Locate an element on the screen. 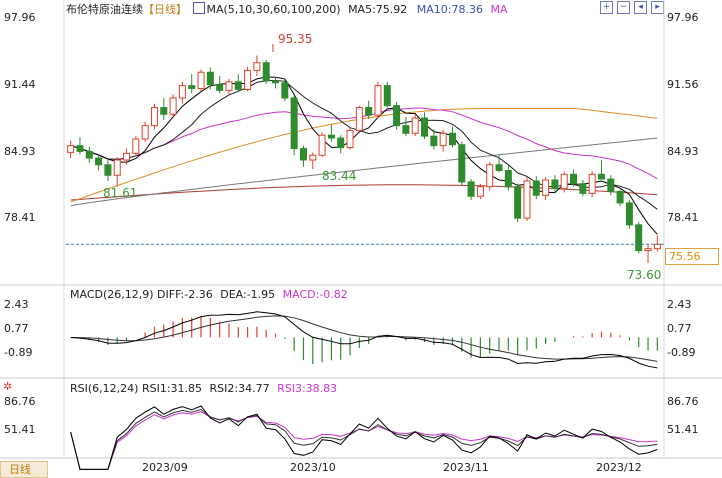  macd-diff: DIFF:-2.36 is located at coordinates (185, 294).